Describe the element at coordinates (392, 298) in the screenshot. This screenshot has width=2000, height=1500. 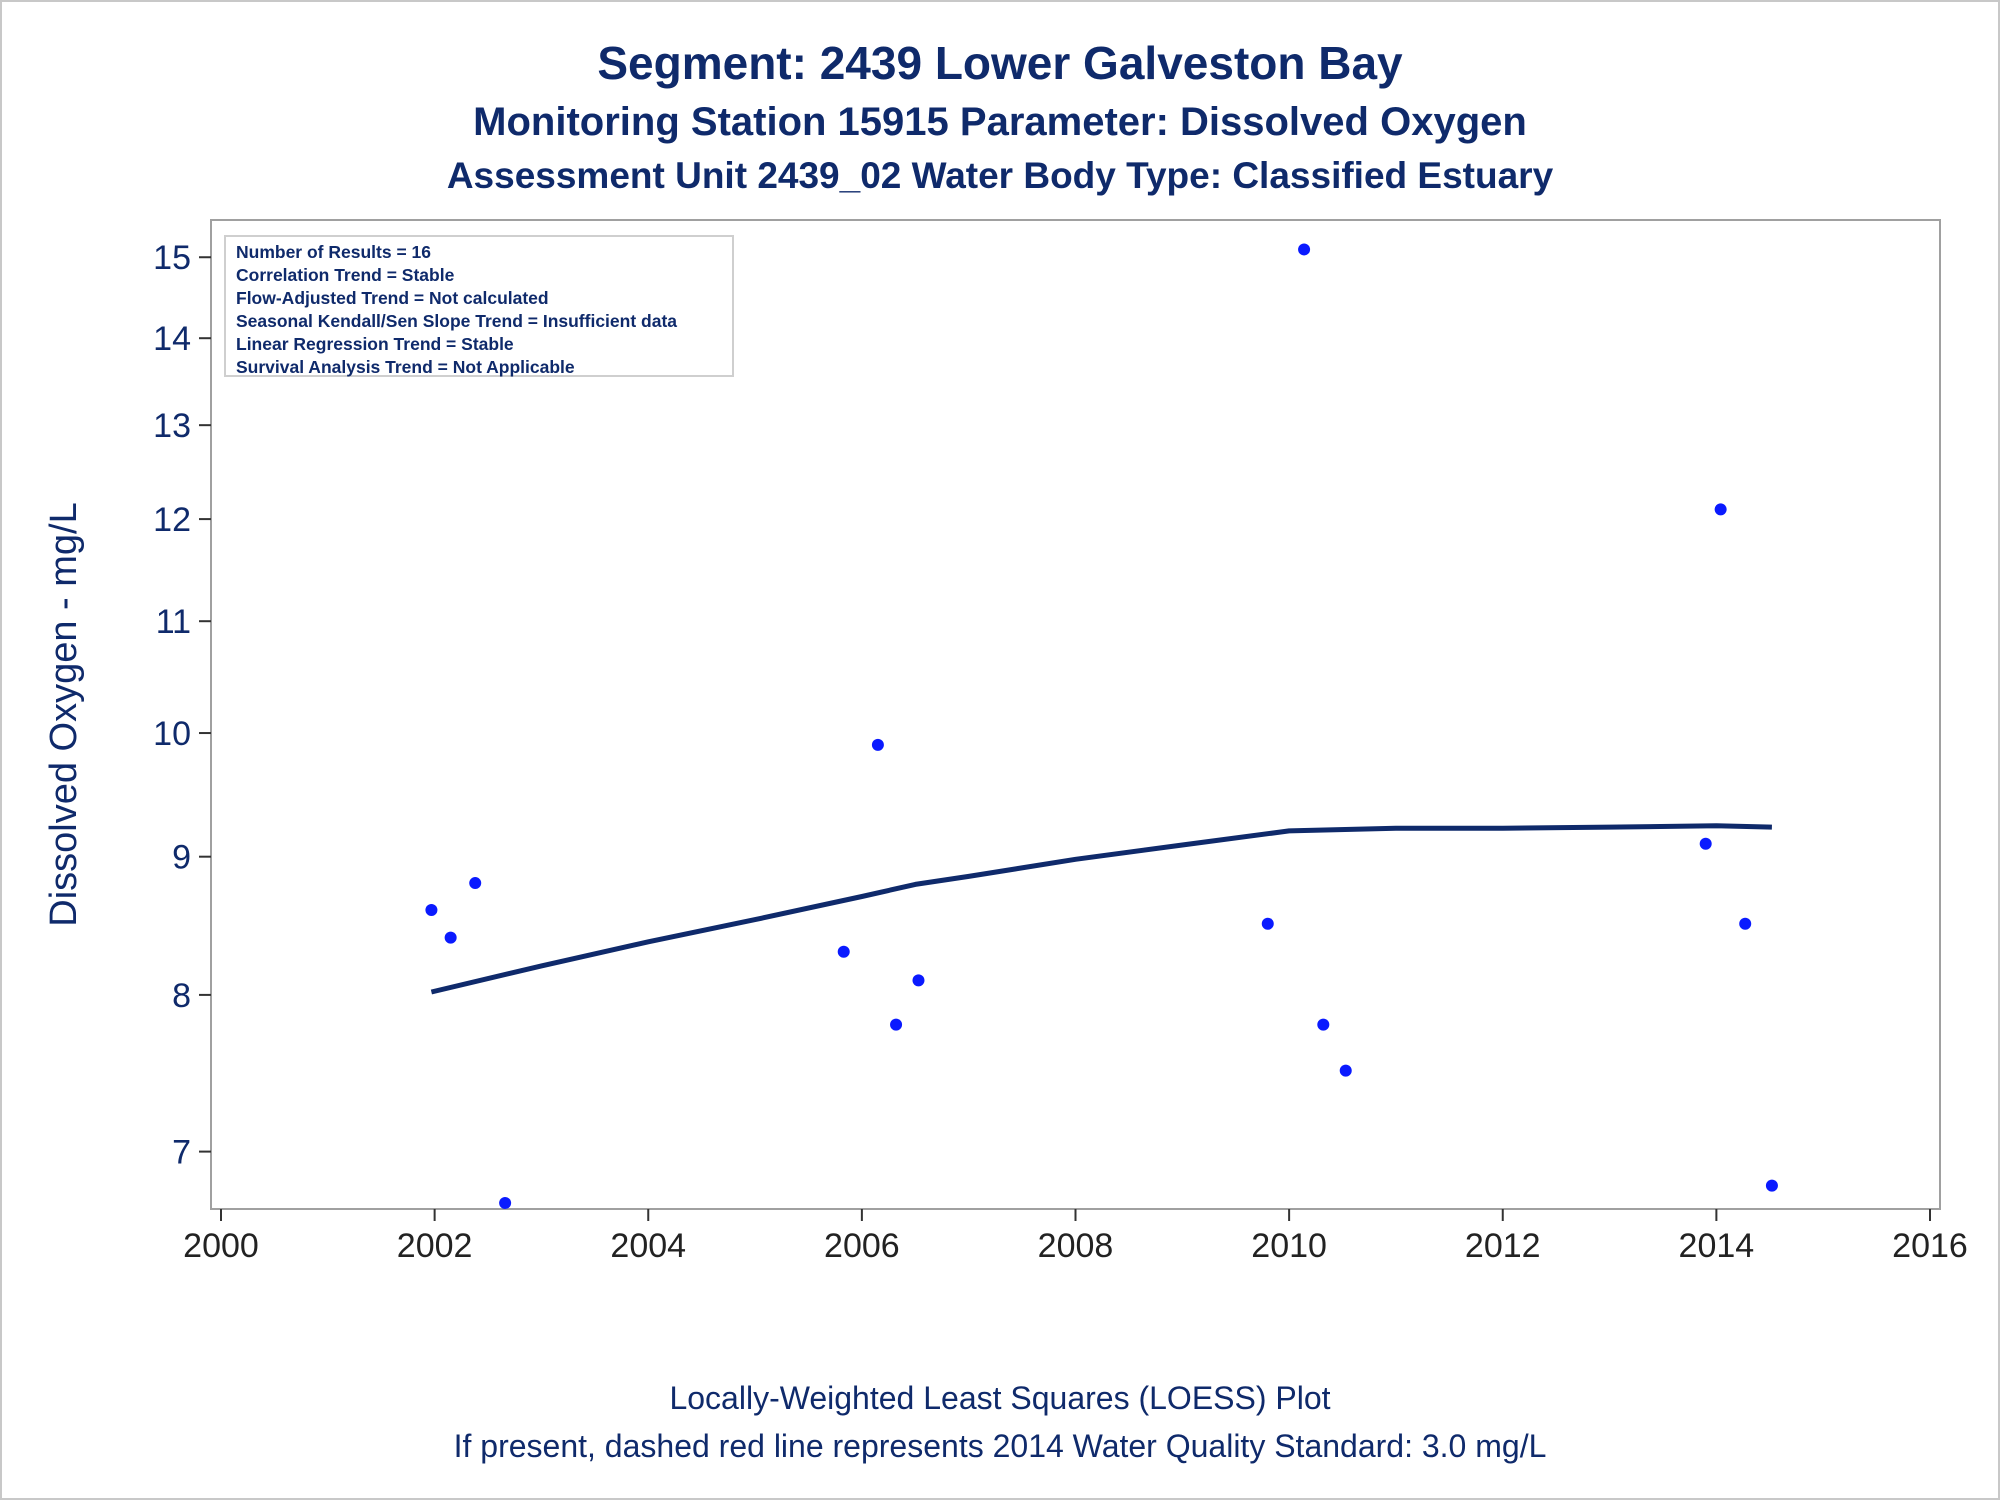
I see `stat-flow-adjusted-trend: Flow-Adjusted Trend = Not calculated` at that location.